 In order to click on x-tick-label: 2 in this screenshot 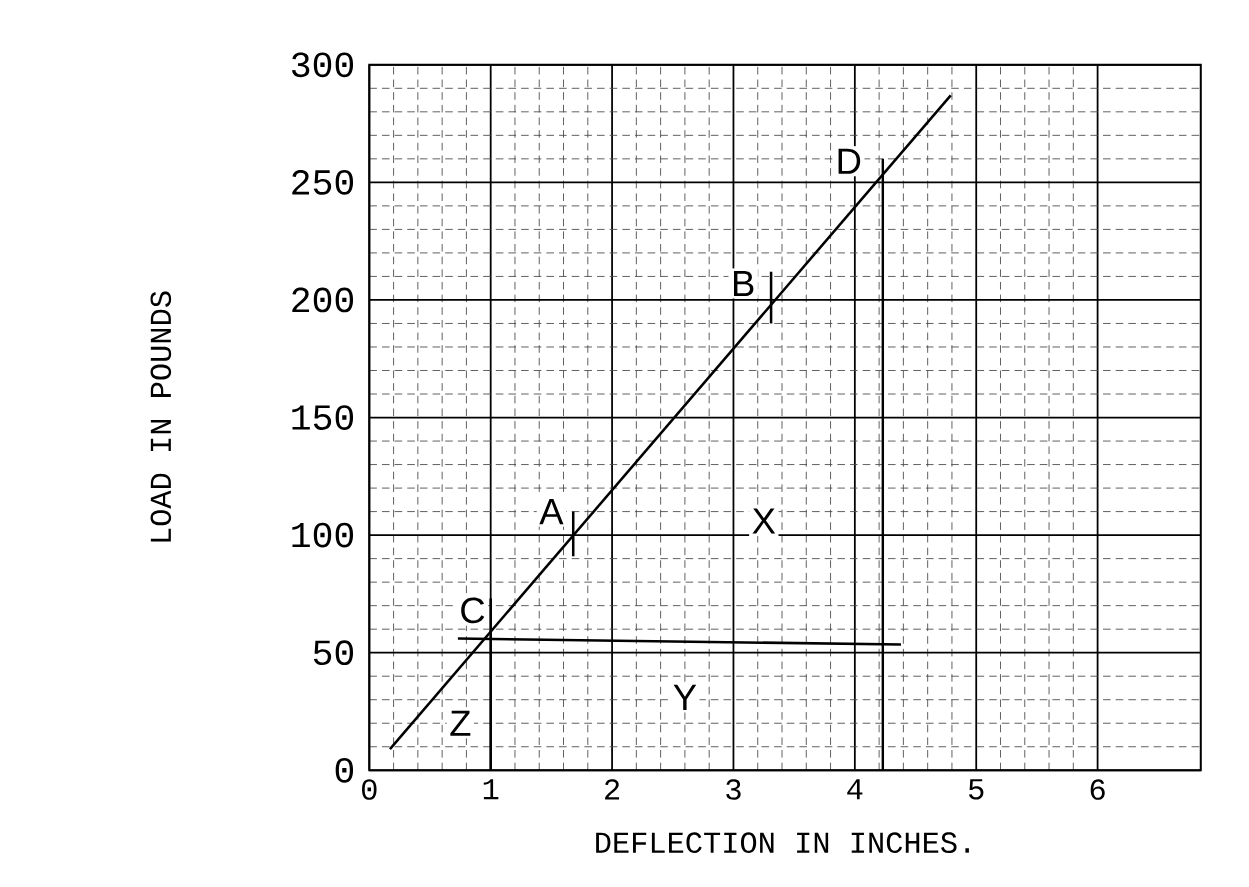, I will do `click(612, 789)`.